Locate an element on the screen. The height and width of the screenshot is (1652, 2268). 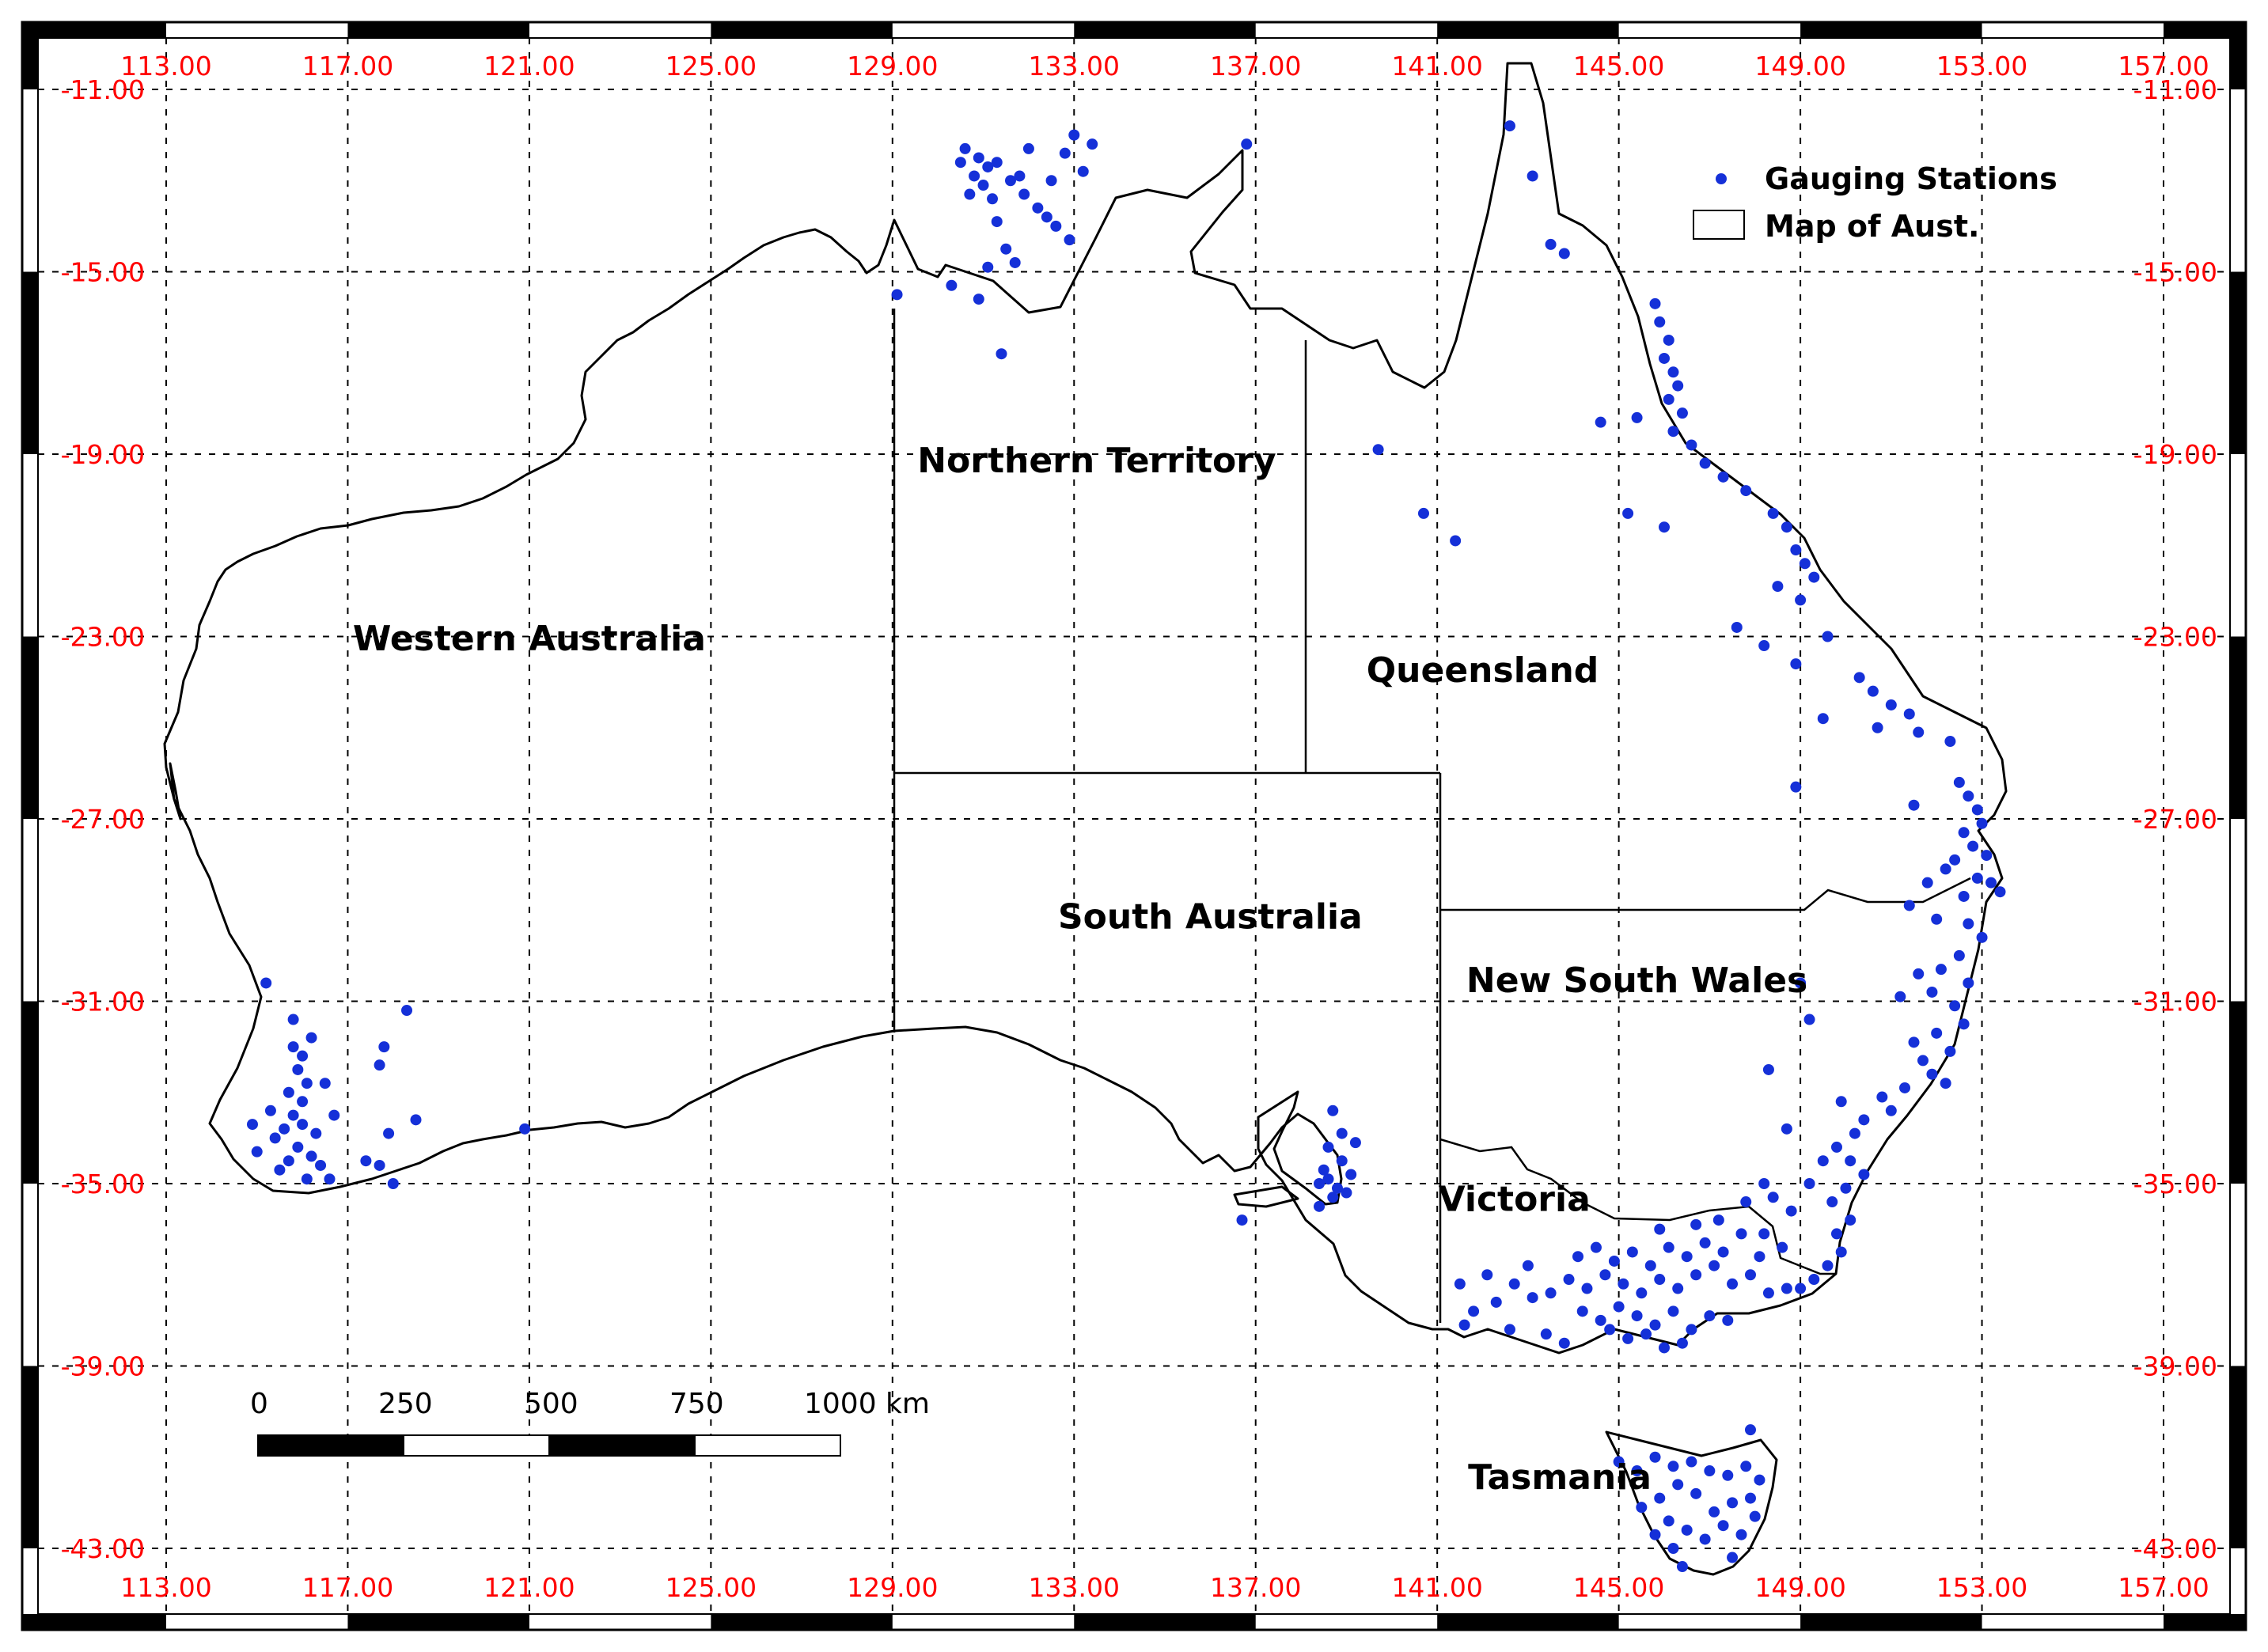
lon-tick-bottom: 153.00 is located at coordinates (1981, 1587).